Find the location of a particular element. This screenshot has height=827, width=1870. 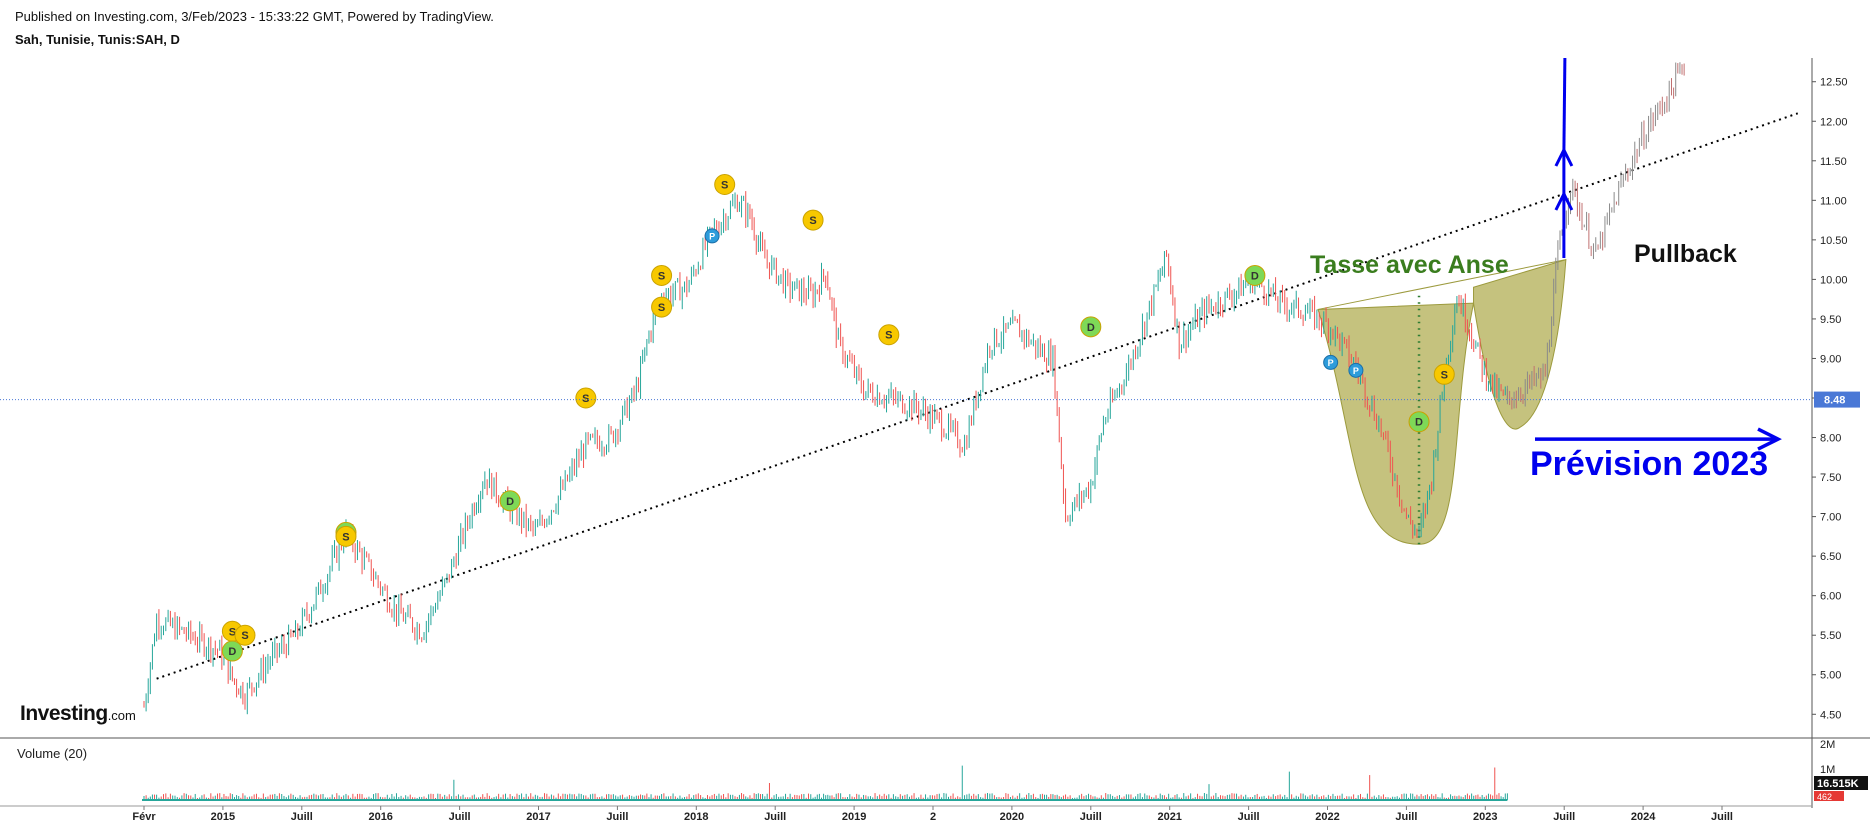

horizontal-arrow-head is located at coordinates (1769, 439).